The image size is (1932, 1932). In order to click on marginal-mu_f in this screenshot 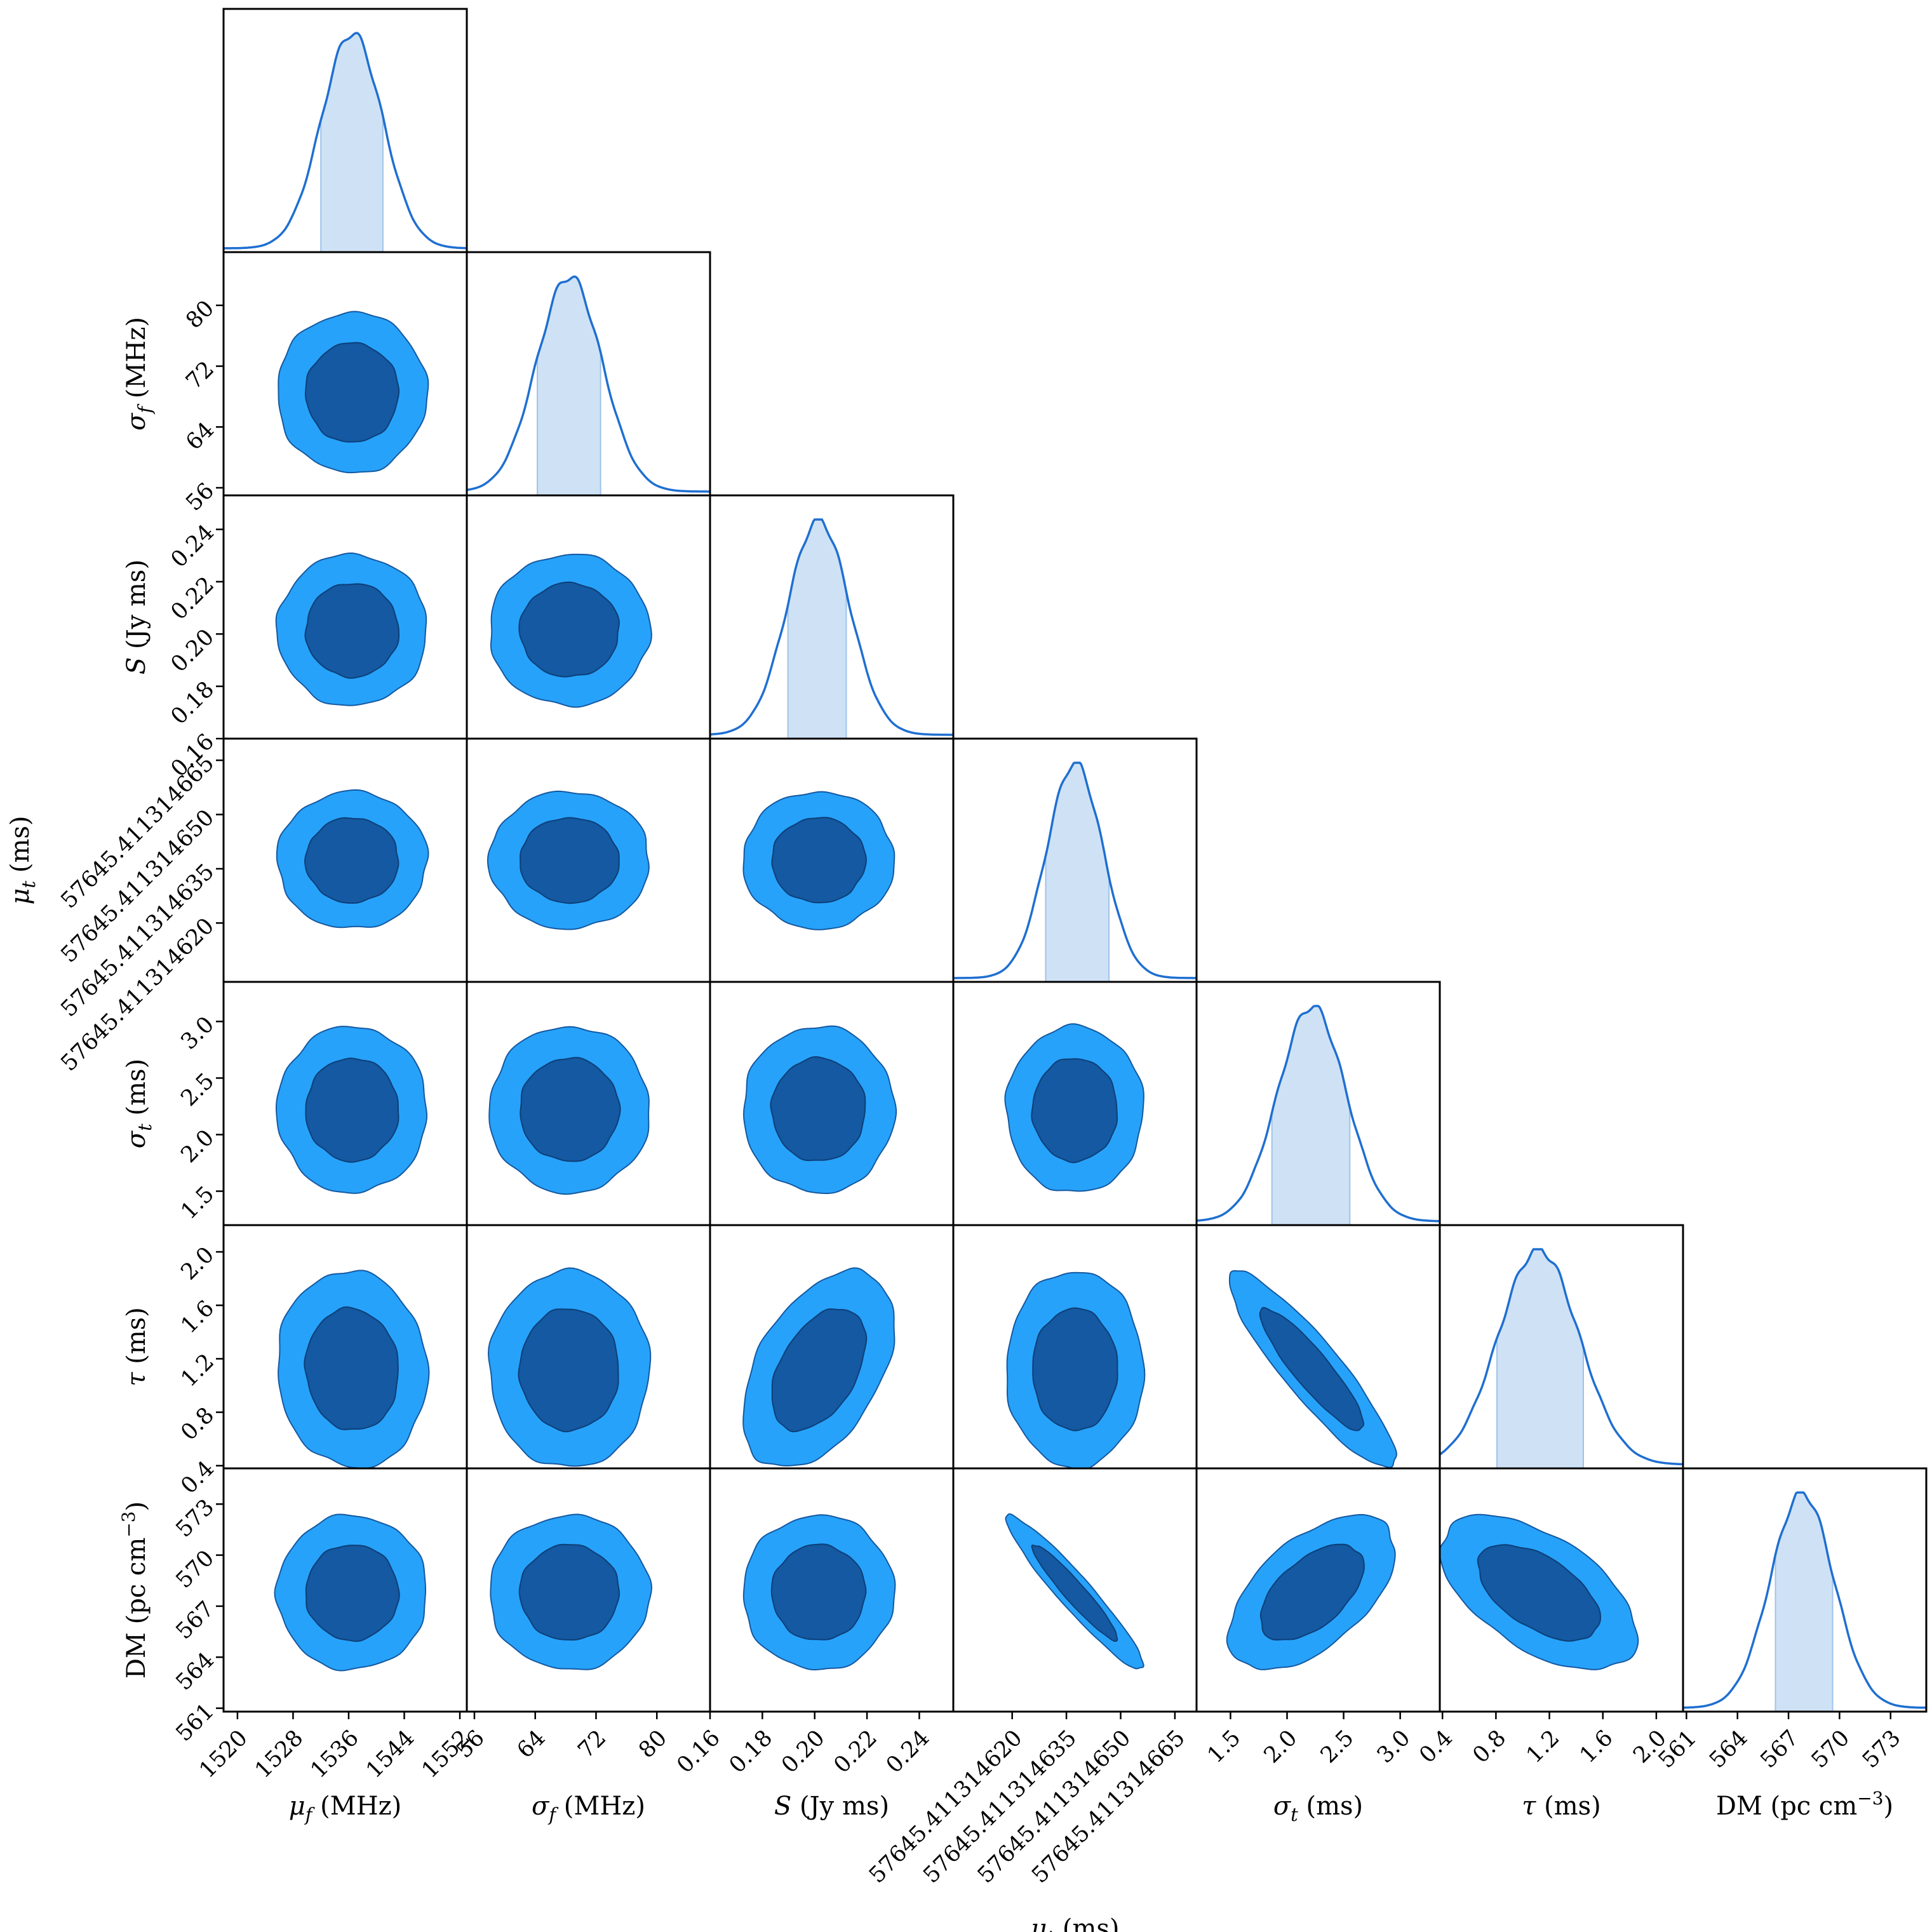, I will do `click(345, 142)`.